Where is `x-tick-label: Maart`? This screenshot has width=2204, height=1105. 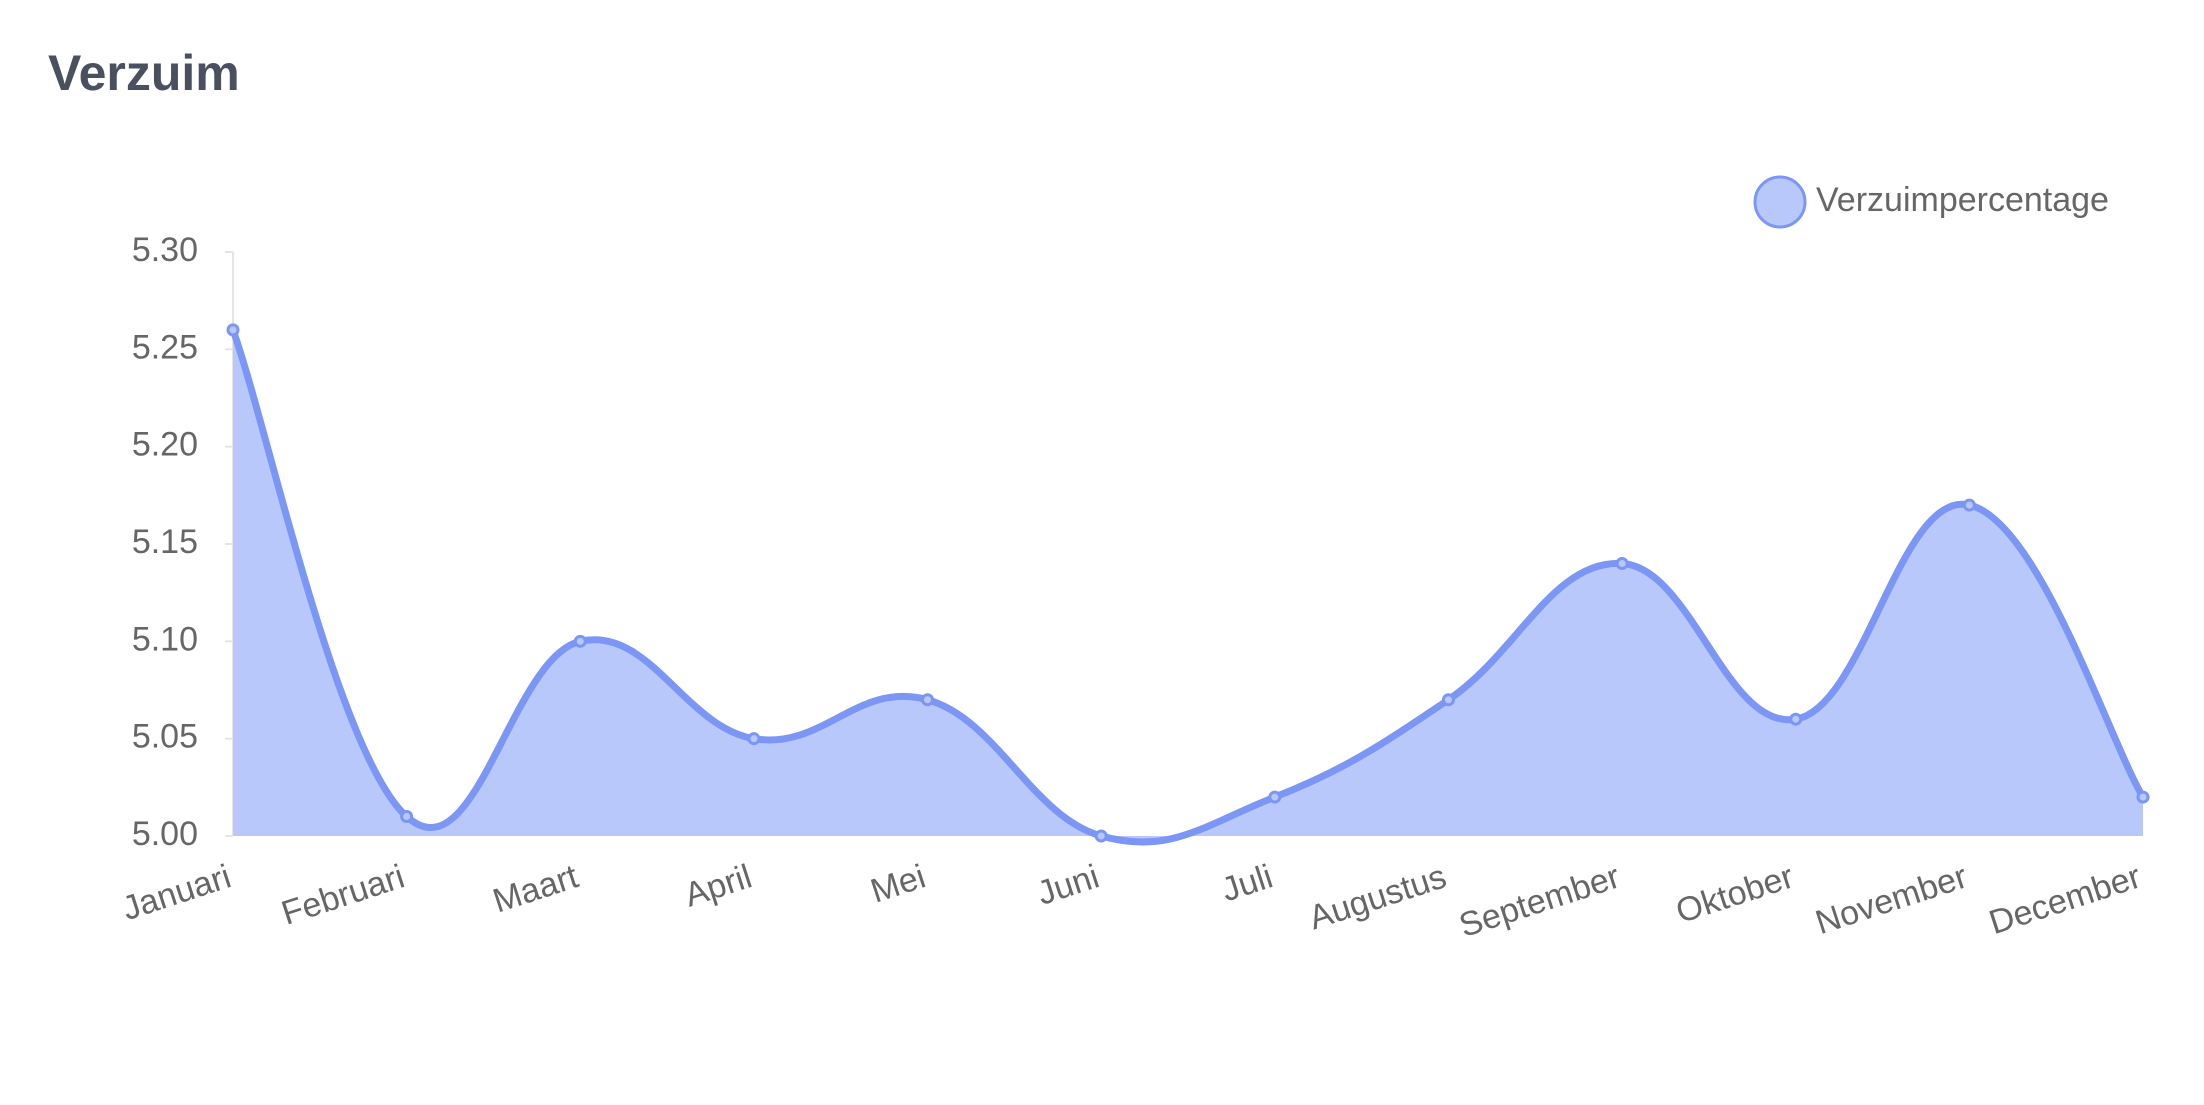 x-tick-label: Maart is located at coordinates (535, 888).